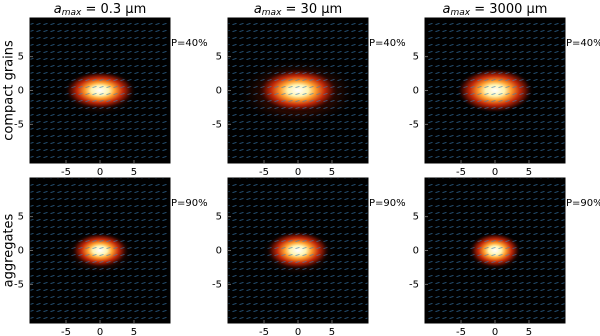 This screenshot has height=336, width=600. Describe the element at coordinates (311, 9) in the screenshot. I see `title-value: = 30 μm` at that location.